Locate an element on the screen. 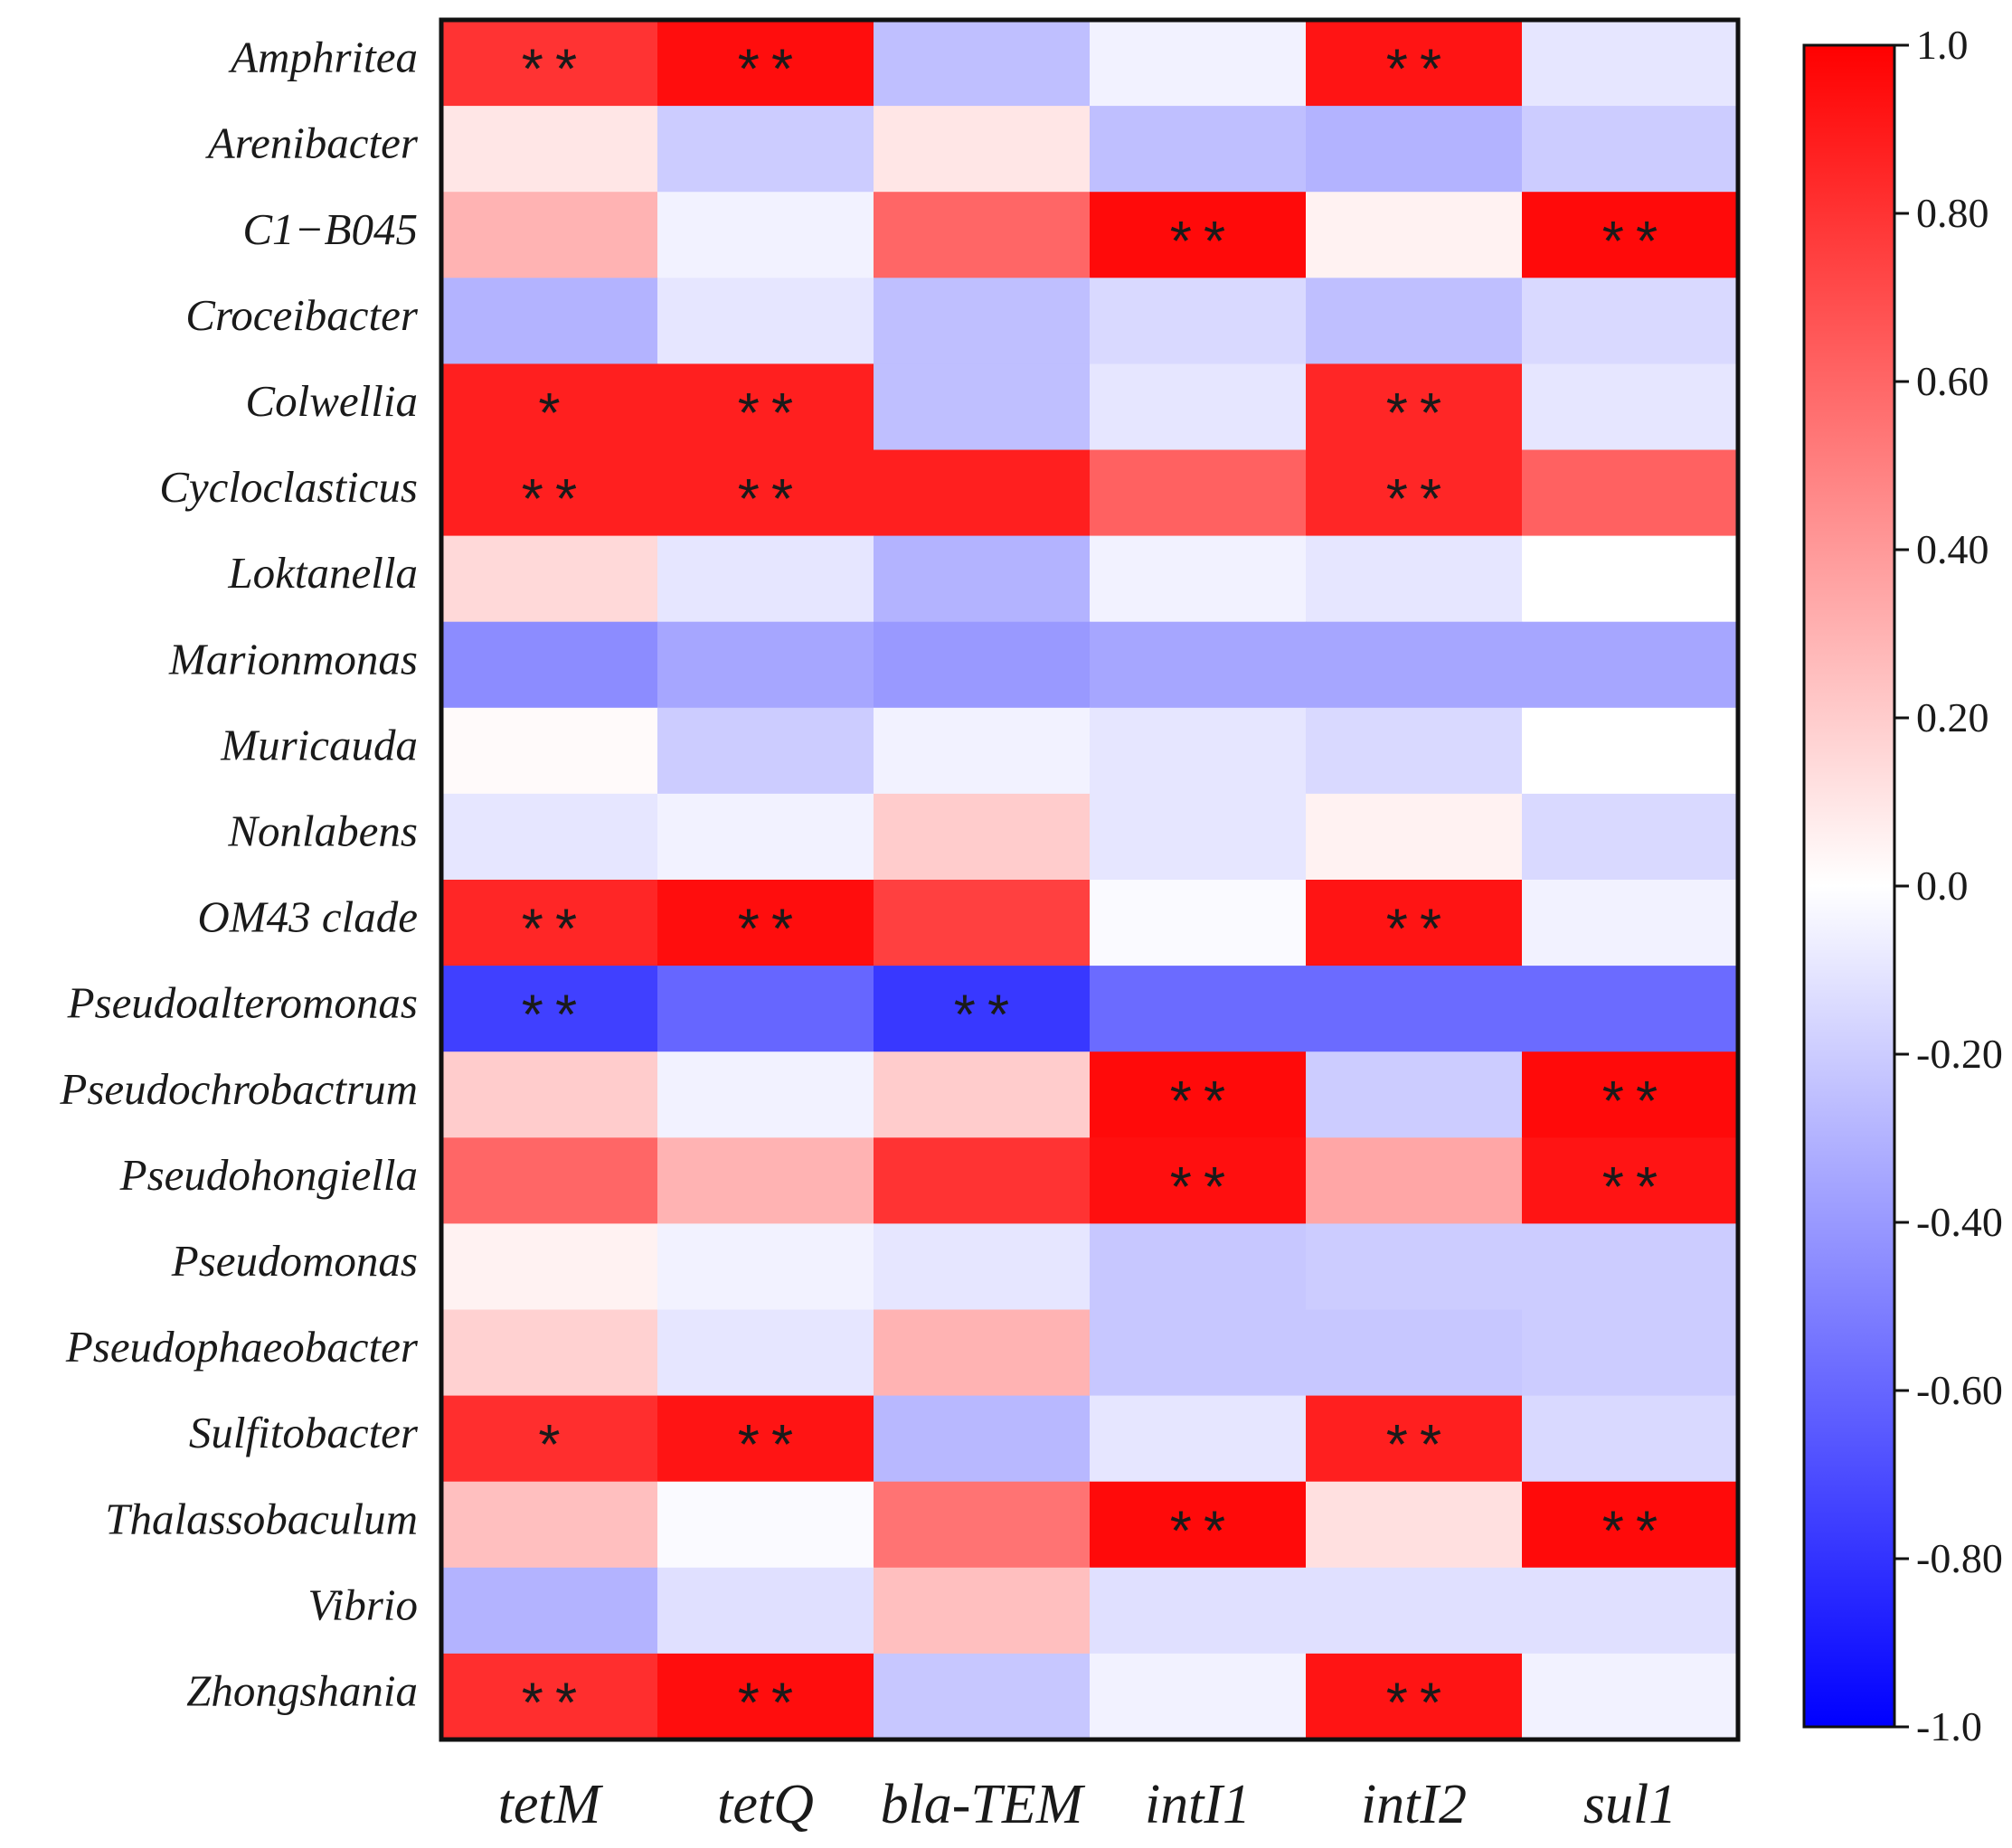 The height and width of the screenshot is (1848, 2012). cell-sulfitobacter-tetm is located at coordinates (549, 1439).